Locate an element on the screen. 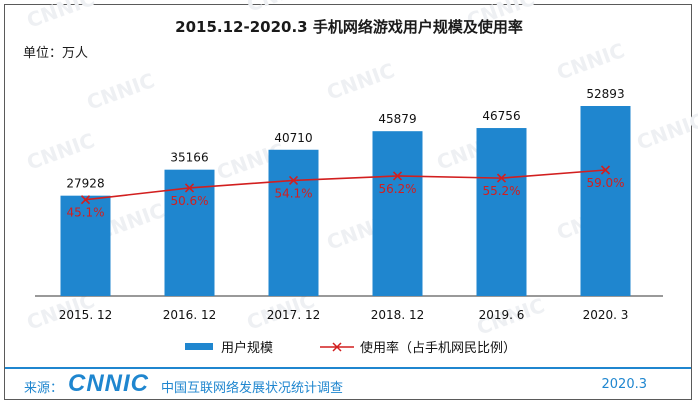 The height and width of the screenshot is (406, 698). legend-item-rate: 使用率（占手机网民比例） is located at coordinates (418, 346).